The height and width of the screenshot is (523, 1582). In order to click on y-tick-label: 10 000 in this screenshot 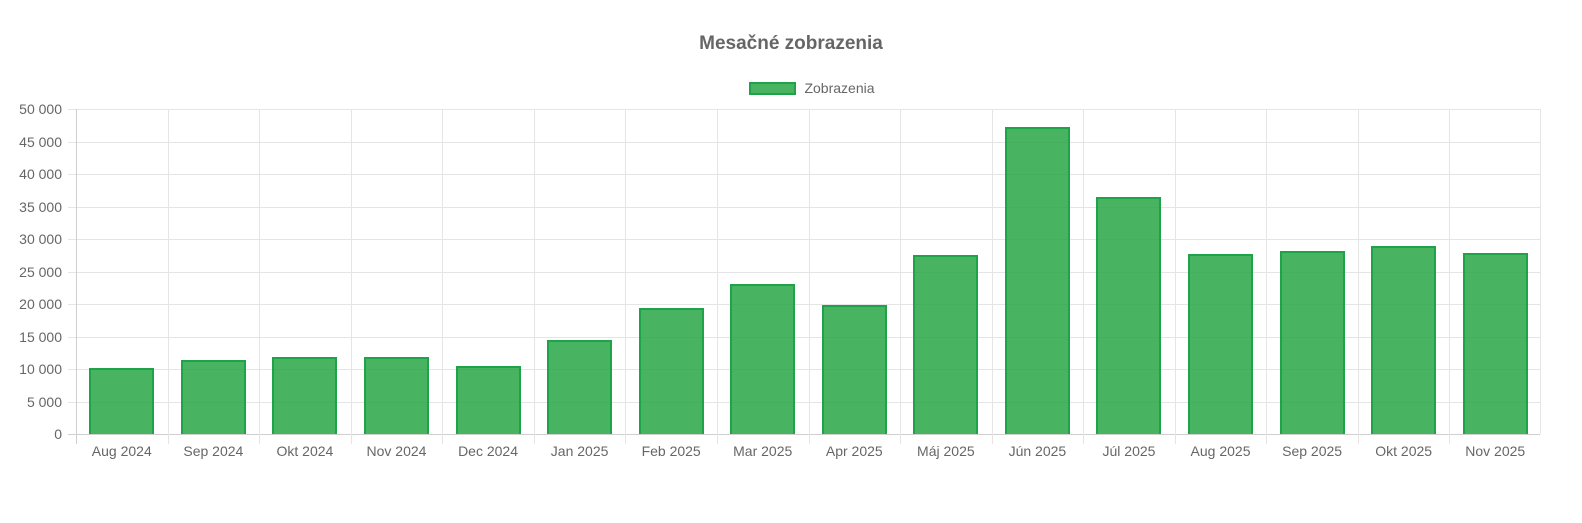, I will do `click(40, 369)`.